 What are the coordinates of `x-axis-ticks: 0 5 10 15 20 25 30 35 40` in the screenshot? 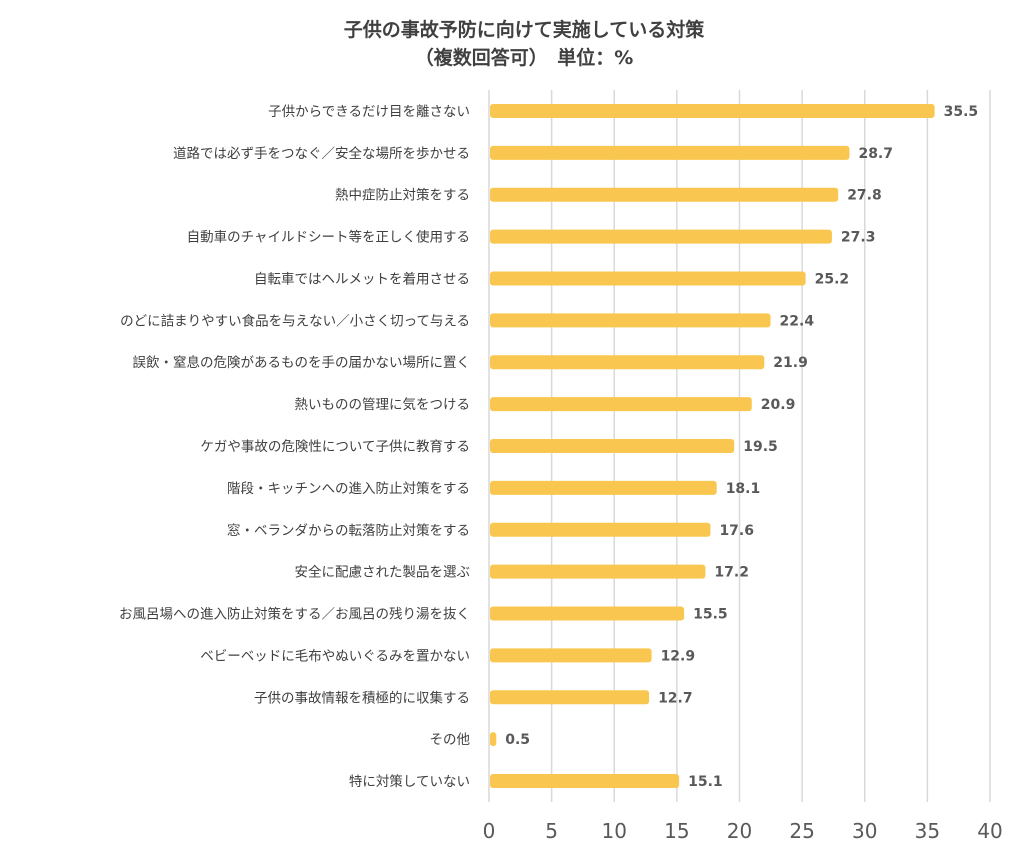 It's located at (743, 831).